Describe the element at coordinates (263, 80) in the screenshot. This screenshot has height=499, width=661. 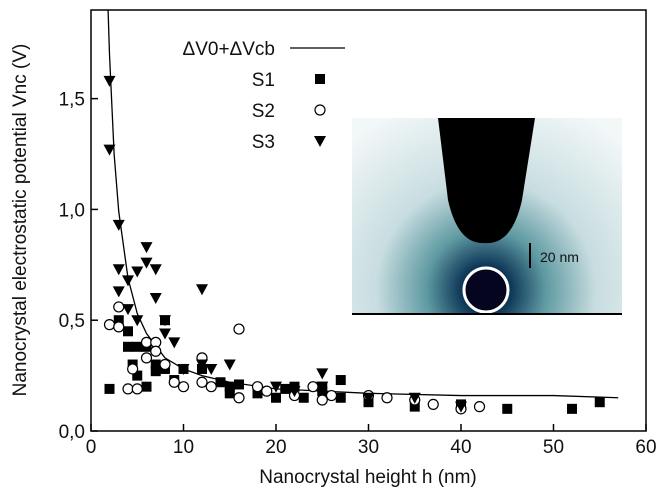
I see `legend-label: S1` at that location.